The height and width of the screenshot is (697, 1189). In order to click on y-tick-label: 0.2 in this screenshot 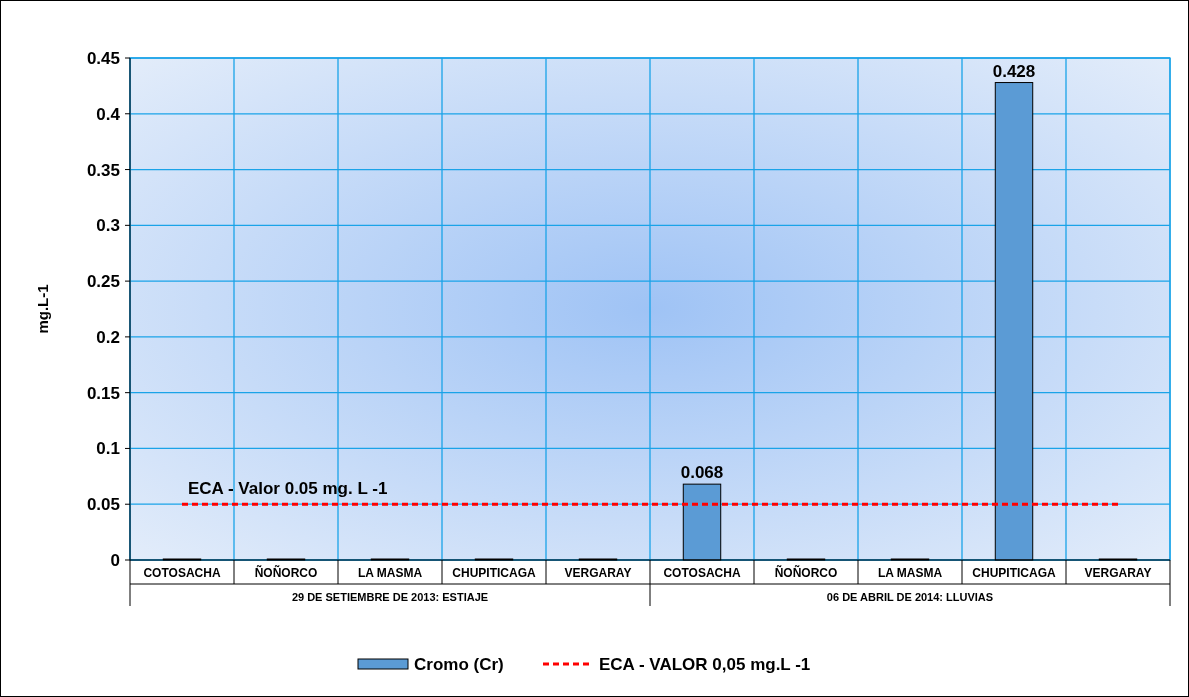, I will do `click(108, 337)`.